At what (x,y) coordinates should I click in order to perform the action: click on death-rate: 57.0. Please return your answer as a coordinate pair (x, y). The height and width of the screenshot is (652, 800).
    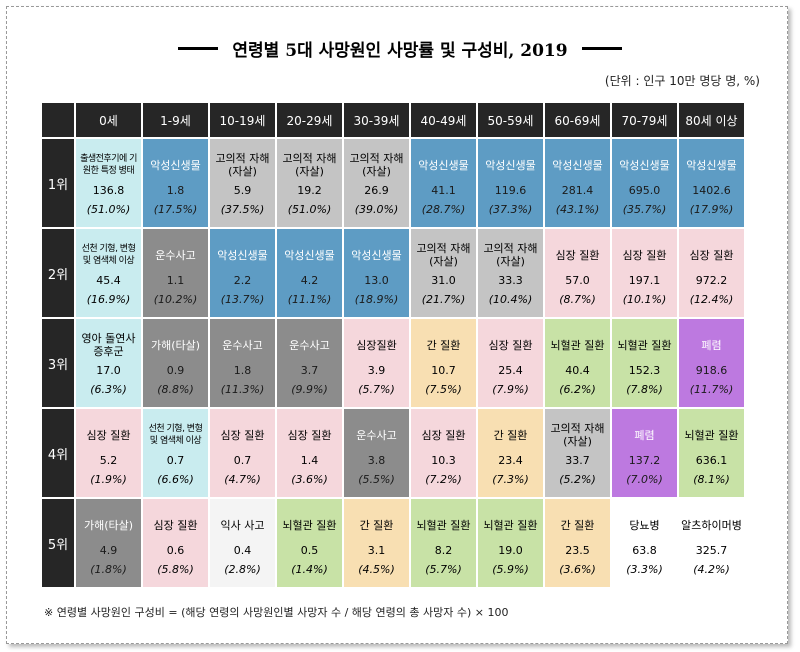
    Looking at the image, I should click on (577, 280).